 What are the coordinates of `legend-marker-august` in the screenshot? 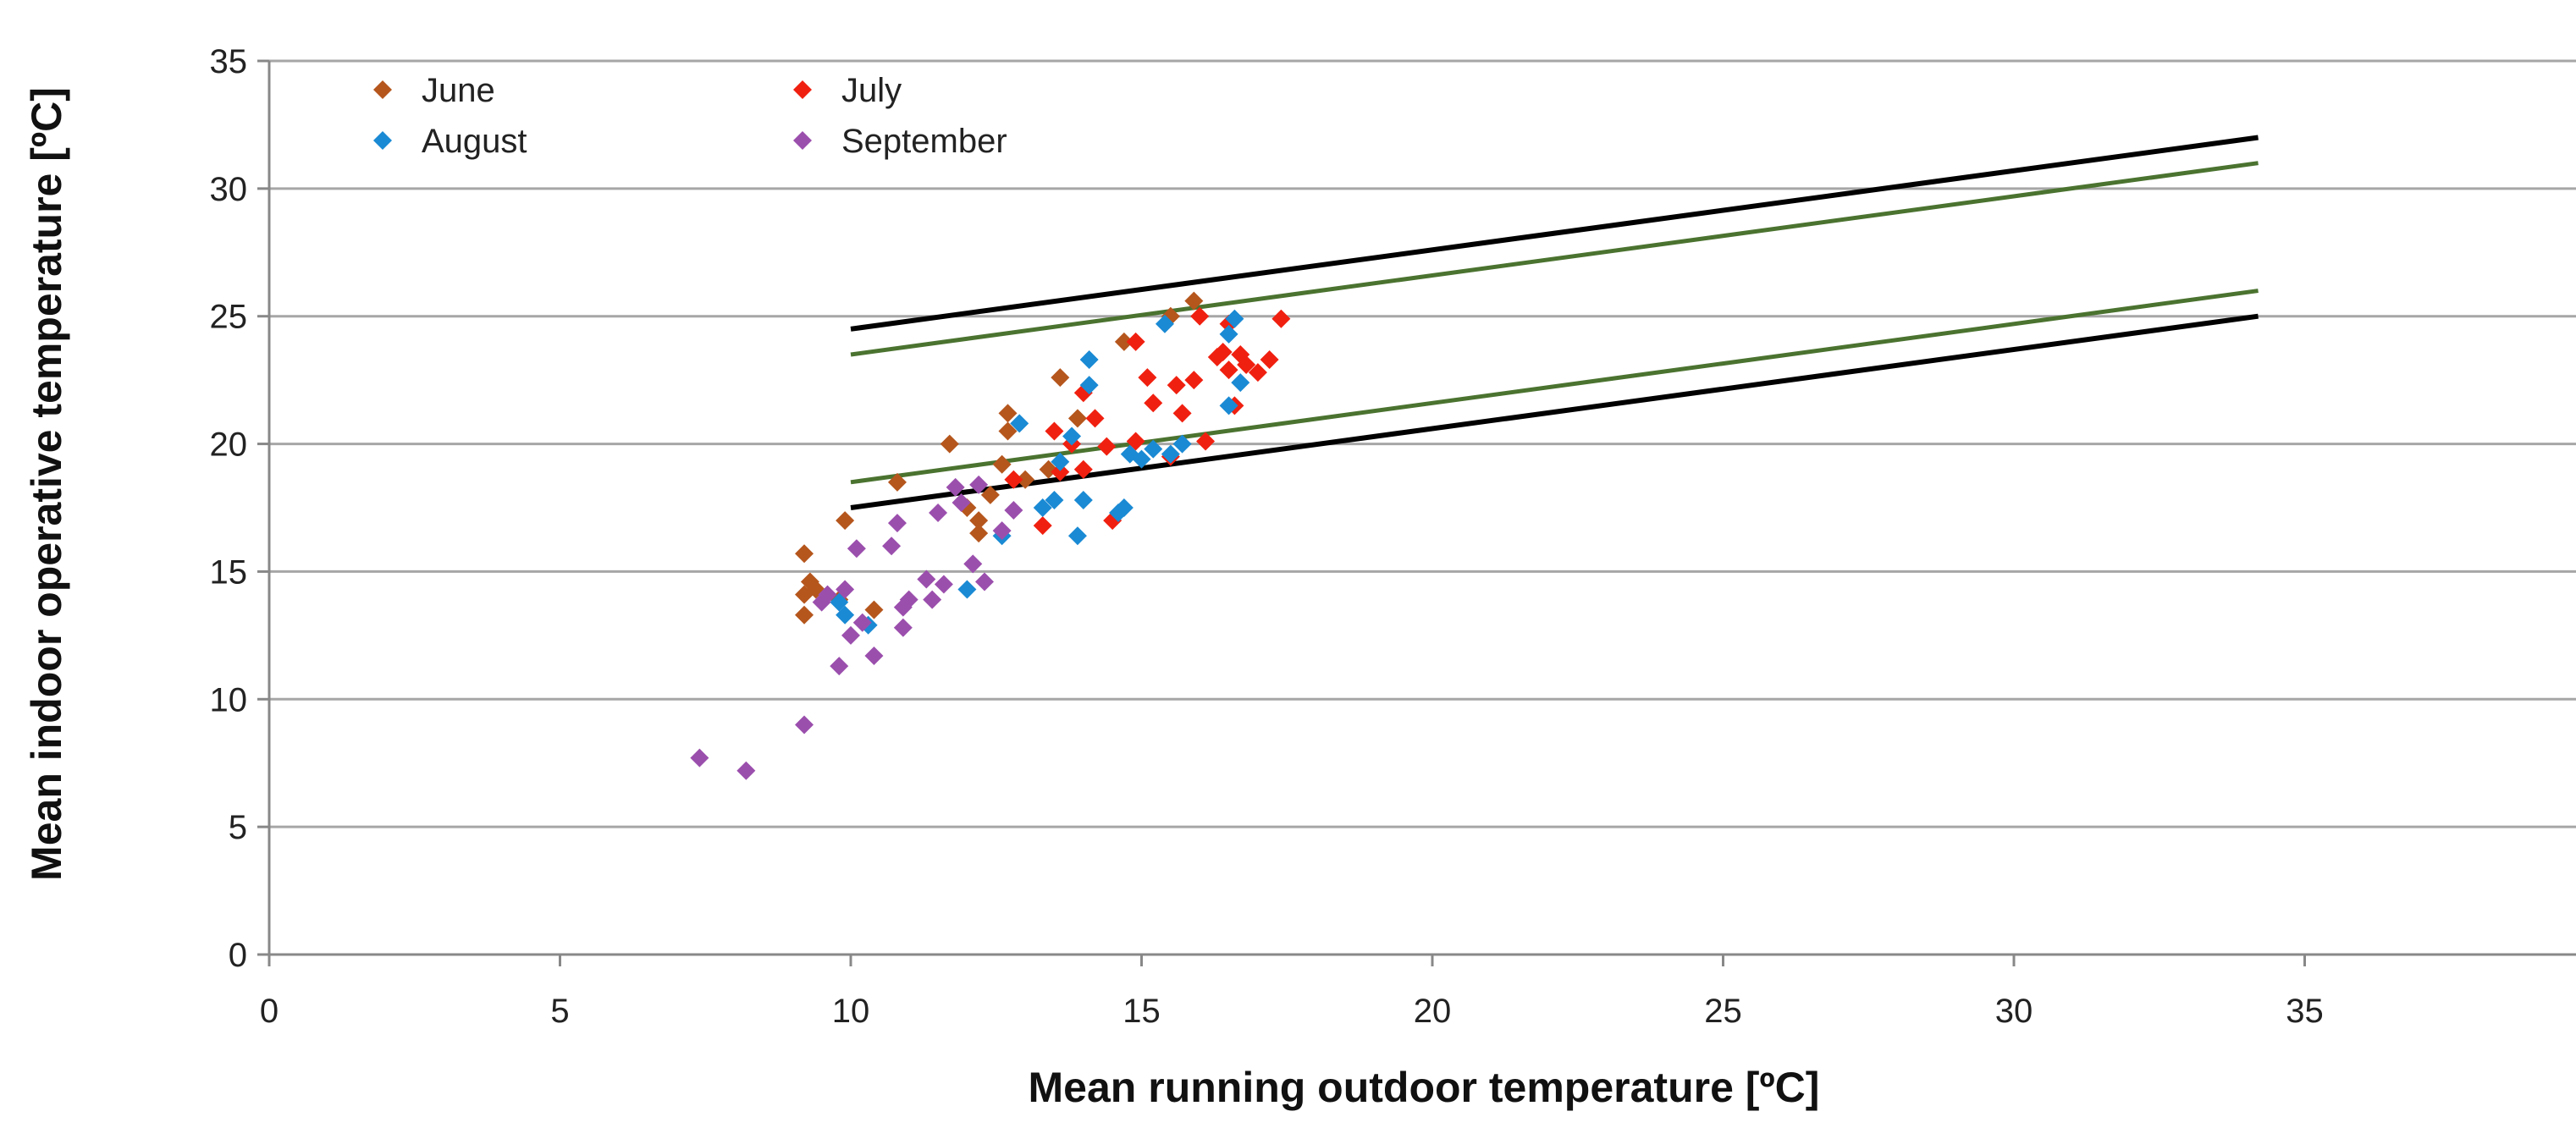 It's located at (383, 140).